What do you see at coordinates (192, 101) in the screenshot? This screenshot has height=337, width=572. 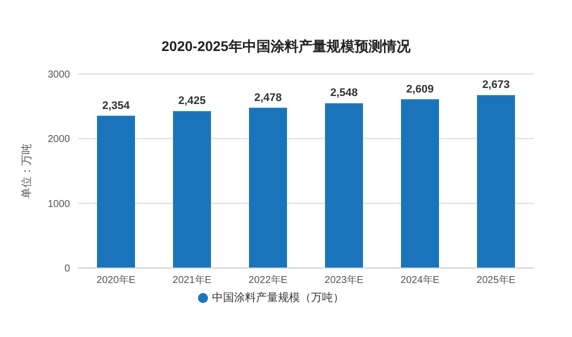 I see `data-label: 2,425` at bounding box center [192, 101].